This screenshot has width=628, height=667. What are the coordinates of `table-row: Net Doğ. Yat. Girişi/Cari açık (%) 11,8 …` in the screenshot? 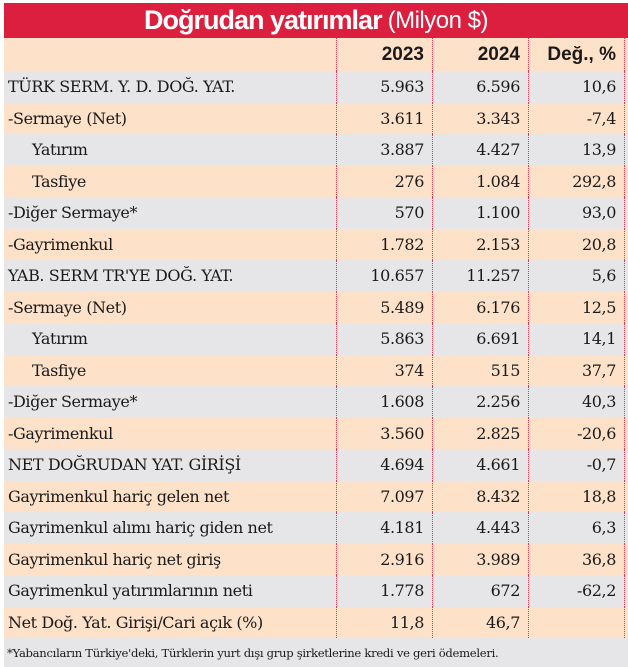 It's located at (316, 622).